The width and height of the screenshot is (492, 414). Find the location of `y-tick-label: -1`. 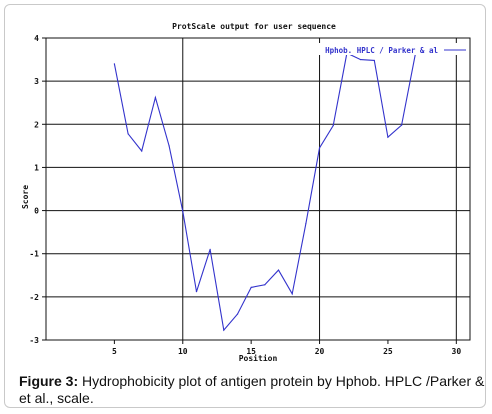

y-tick-label: -1 is located at coordinates (34, 254).